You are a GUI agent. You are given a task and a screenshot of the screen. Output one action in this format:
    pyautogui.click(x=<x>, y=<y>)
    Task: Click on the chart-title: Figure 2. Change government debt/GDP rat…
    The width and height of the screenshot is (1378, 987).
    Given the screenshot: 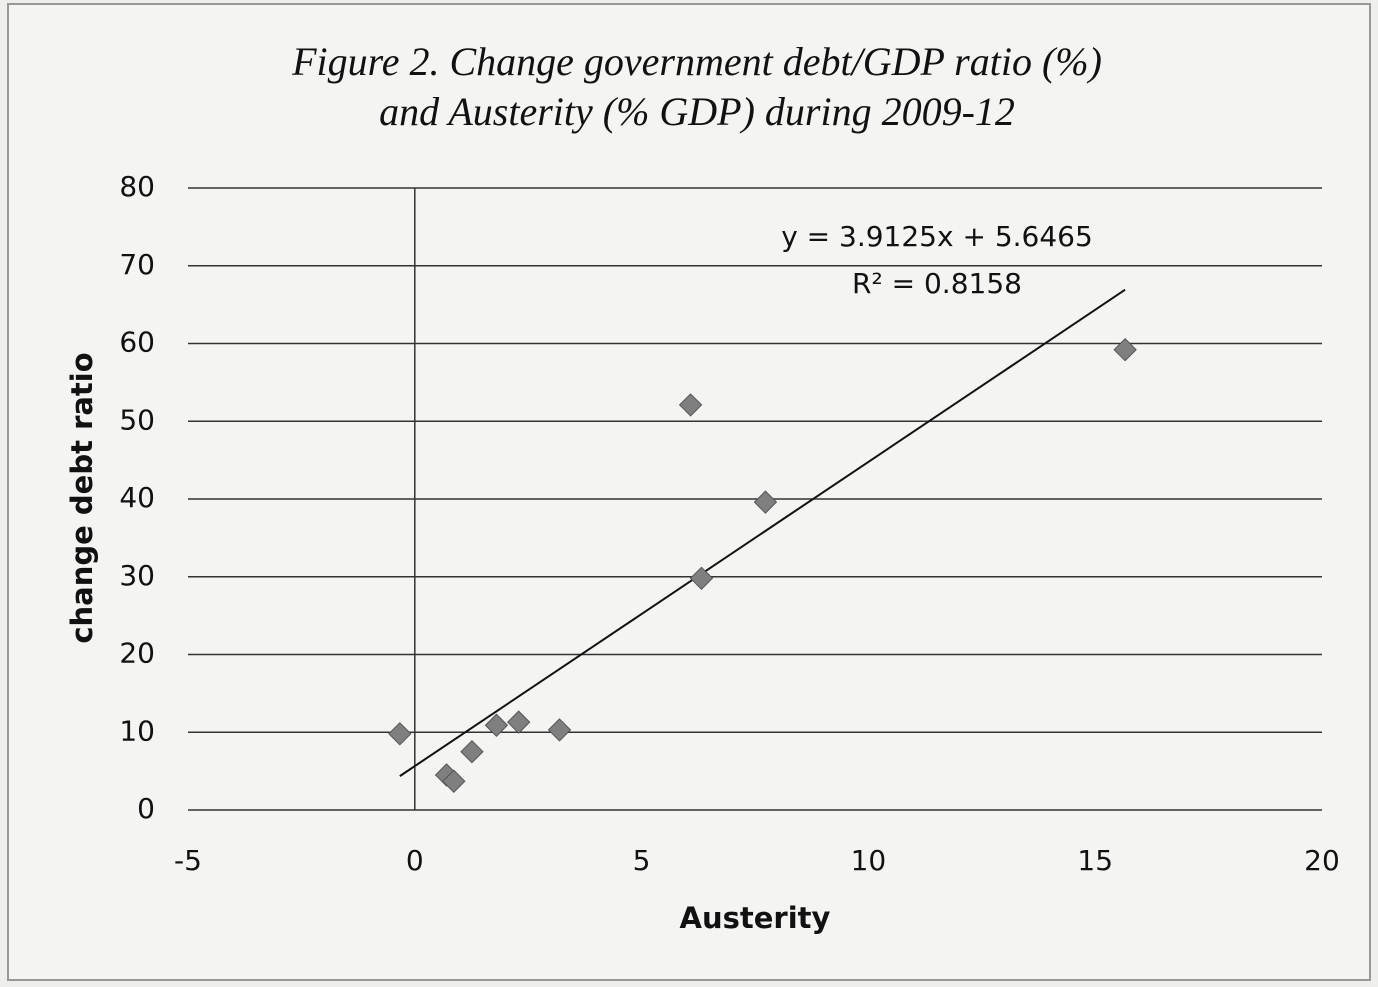 What is the action you would take?
    pyautogui.click(x=696, y=61)
    